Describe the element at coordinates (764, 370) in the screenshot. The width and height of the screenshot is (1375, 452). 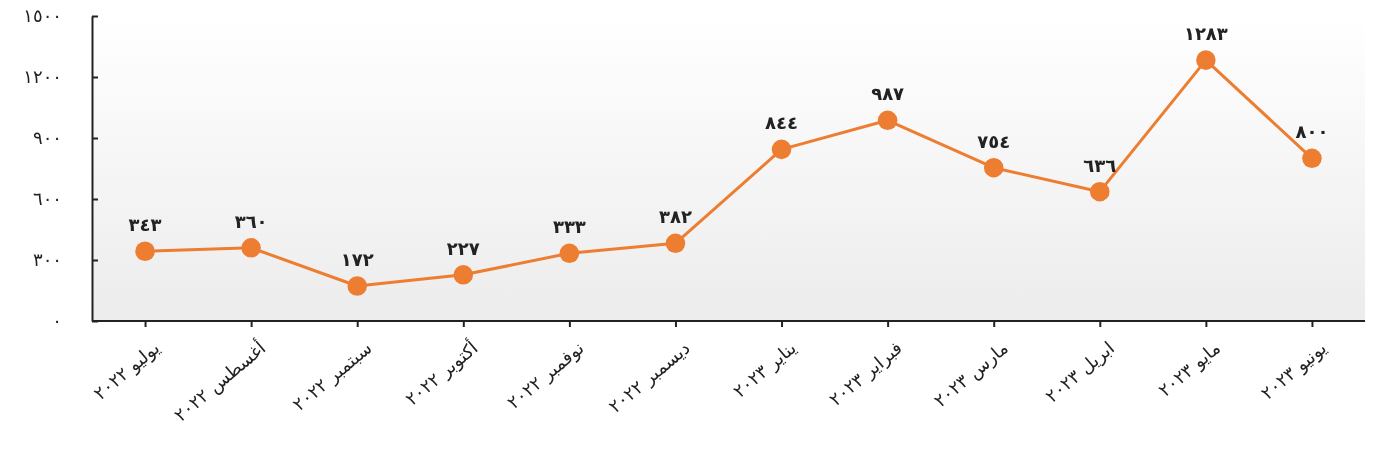
I see `x-tick-label: يناير ٢٠٢٣` at that location.